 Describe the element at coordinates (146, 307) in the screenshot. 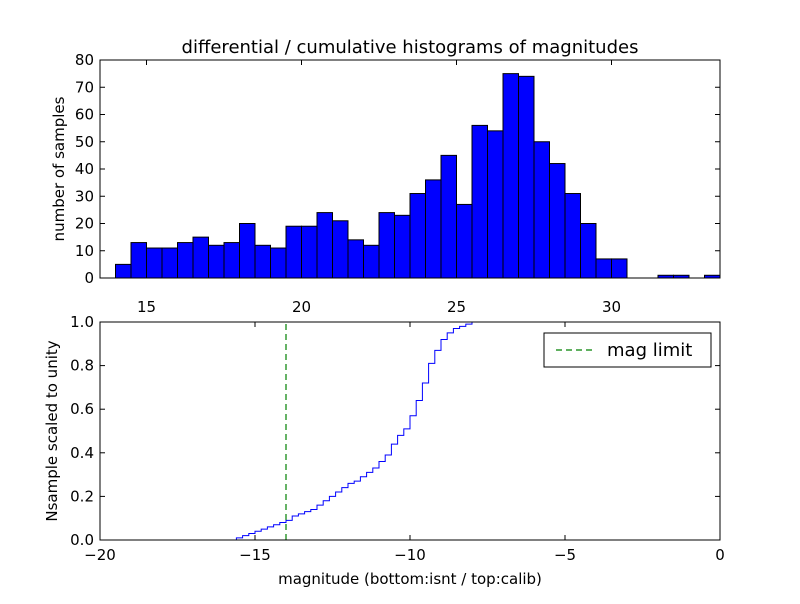

I see `x-tick-label: 15` at that location.